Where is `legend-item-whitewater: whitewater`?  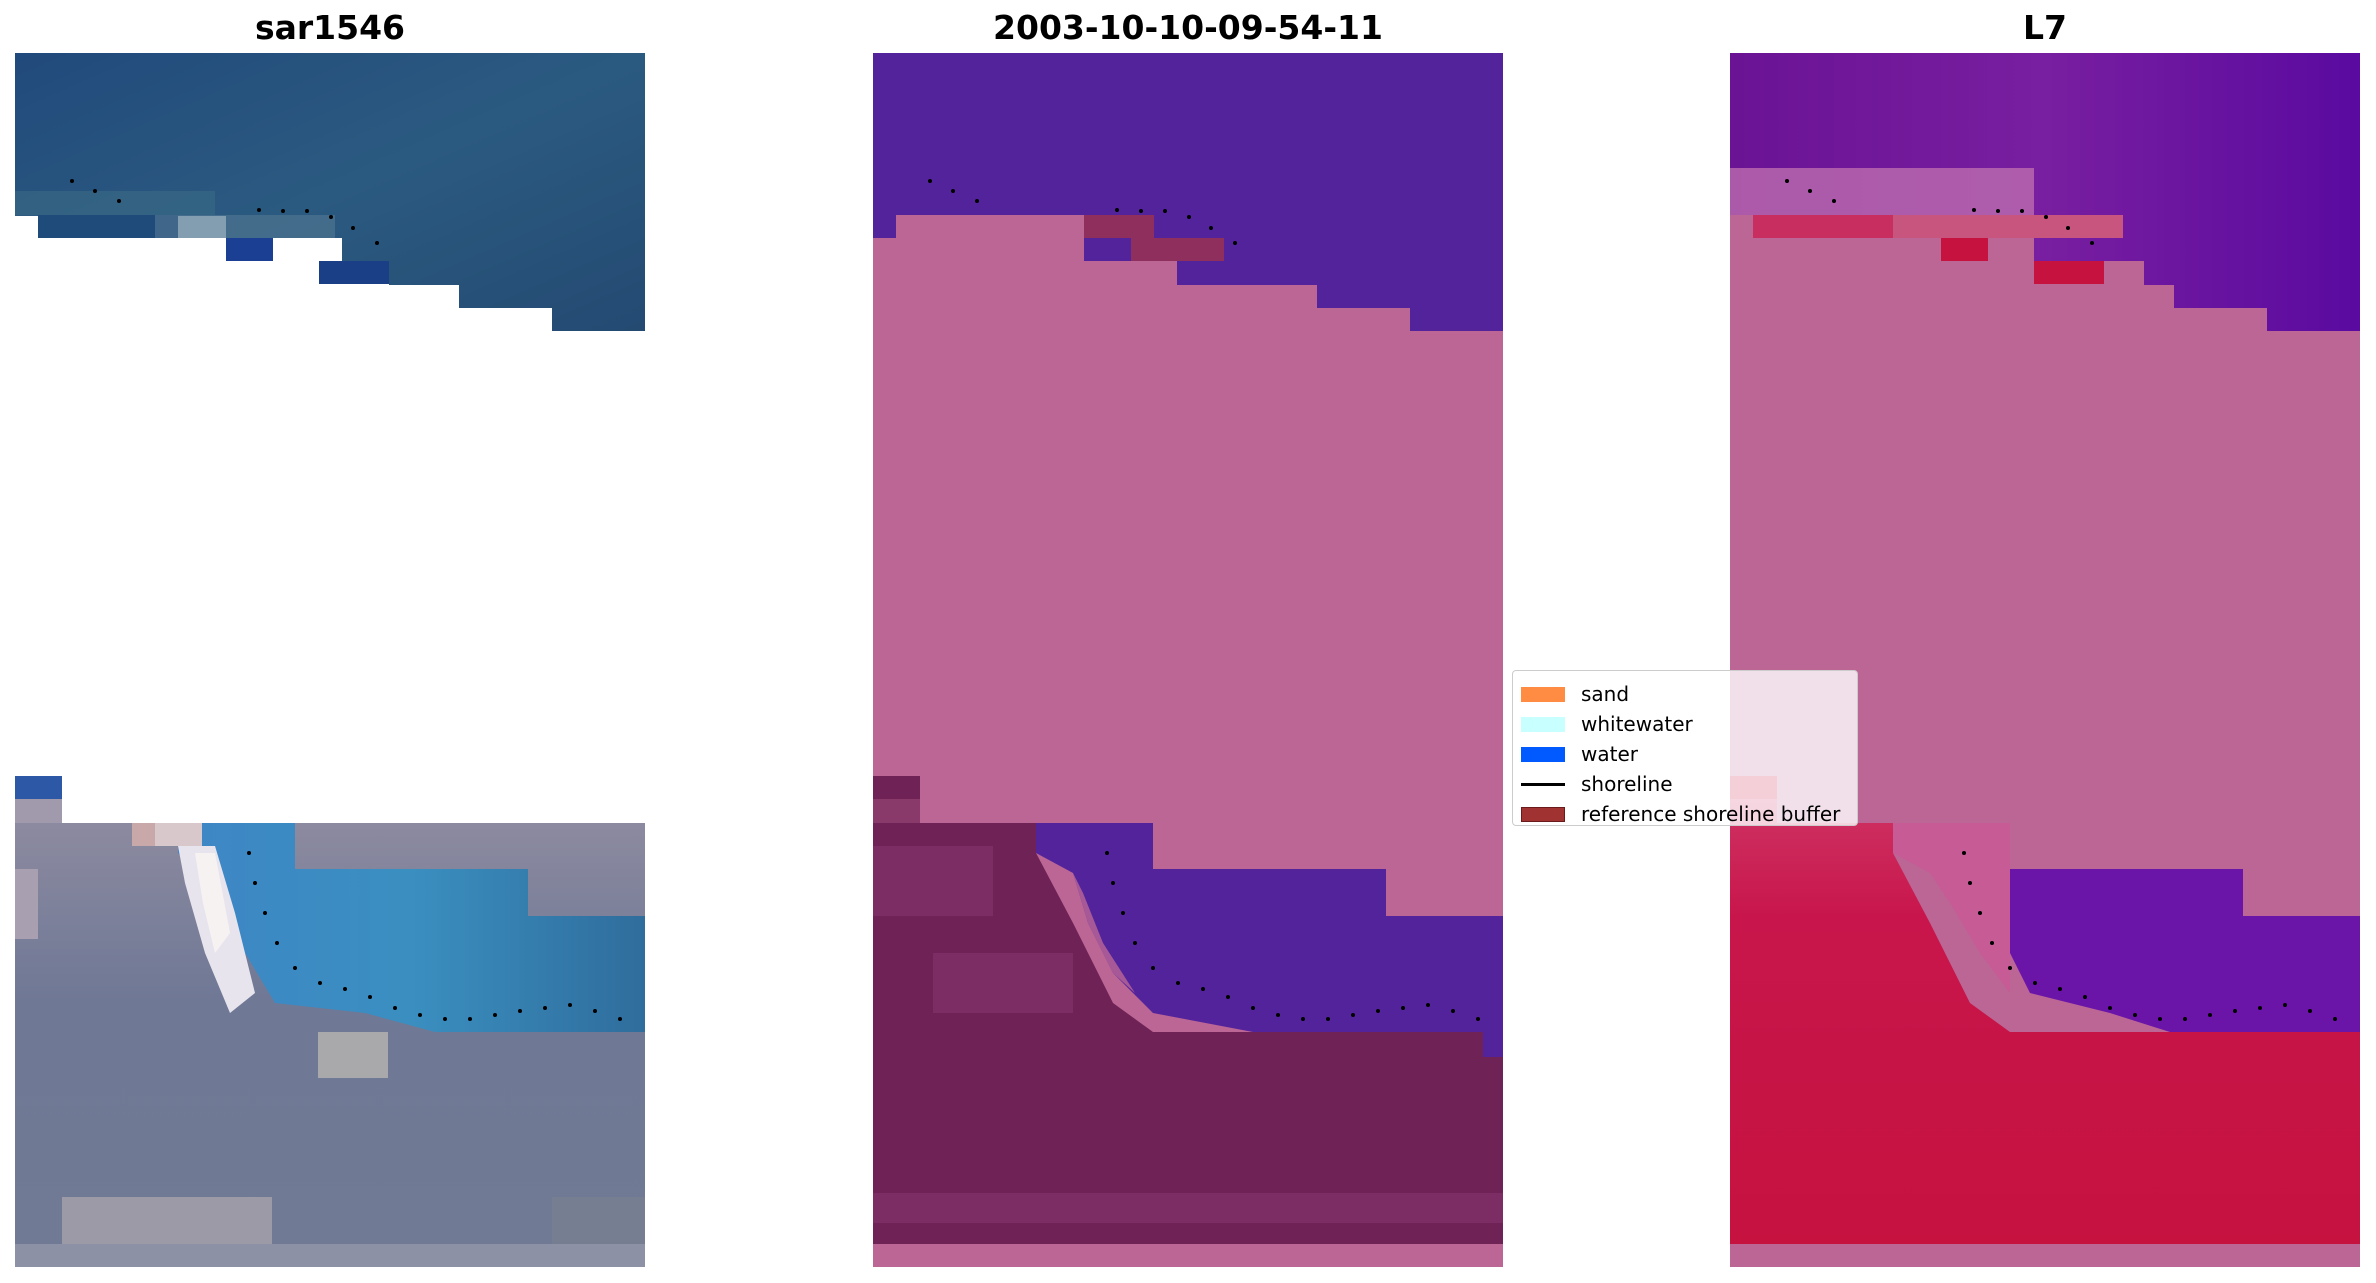
legend-item-whitewater: whitewater is located at coordinates (1689, 724).